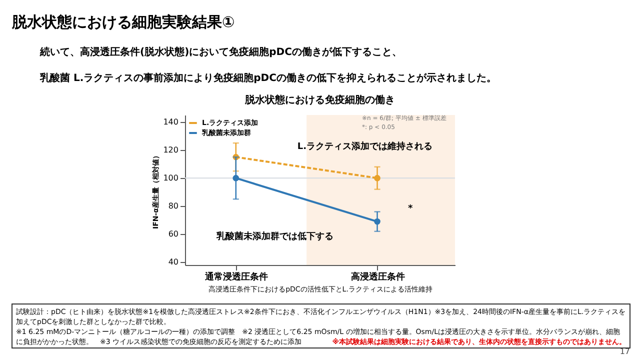 This screenshot has width=640, height=360. What do you see at coordinates (170, 178) in the screenshot?
I see `y-tick-label: 100` at bounding box center [170, 178].